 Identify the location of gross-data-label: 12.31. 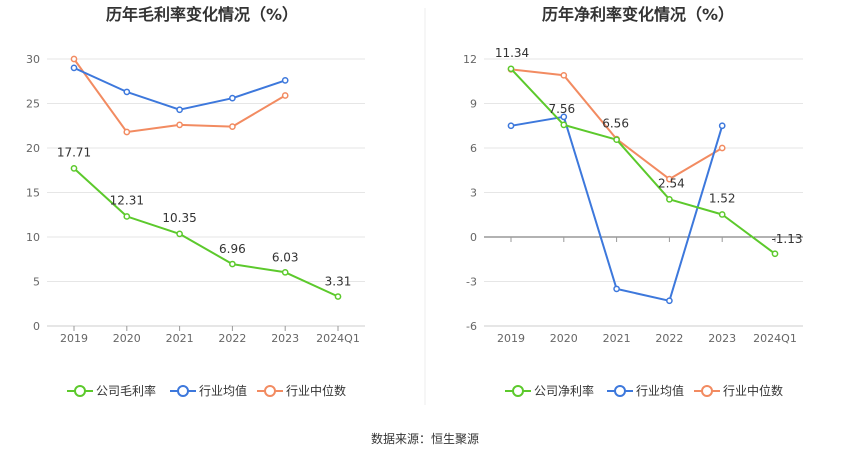
(127, 200).